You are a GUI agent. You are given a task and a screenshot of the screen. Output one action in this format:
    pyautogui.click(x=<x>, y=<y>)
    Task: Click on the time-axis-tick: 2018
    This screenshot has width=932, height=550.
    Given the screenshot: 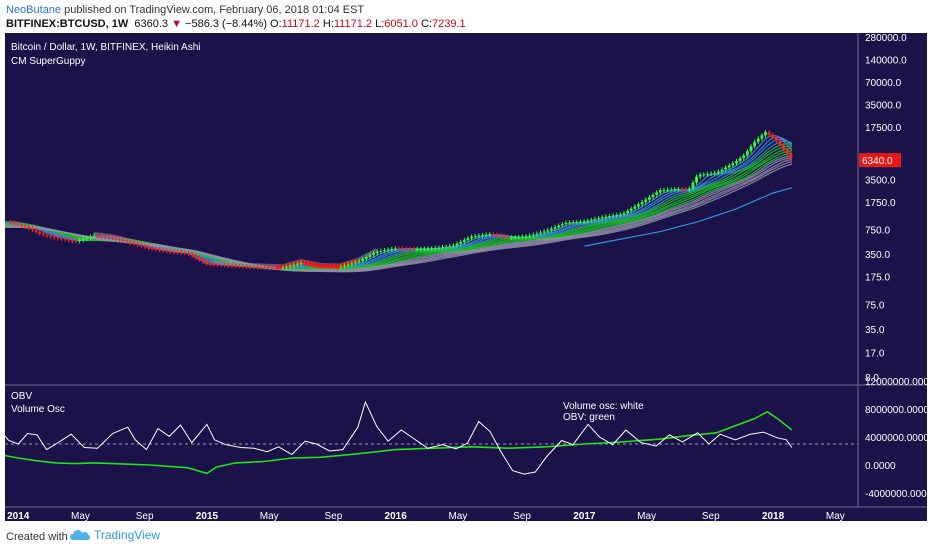 What is the action you would take?
    pyautogui.click(x=773, y=516)
    